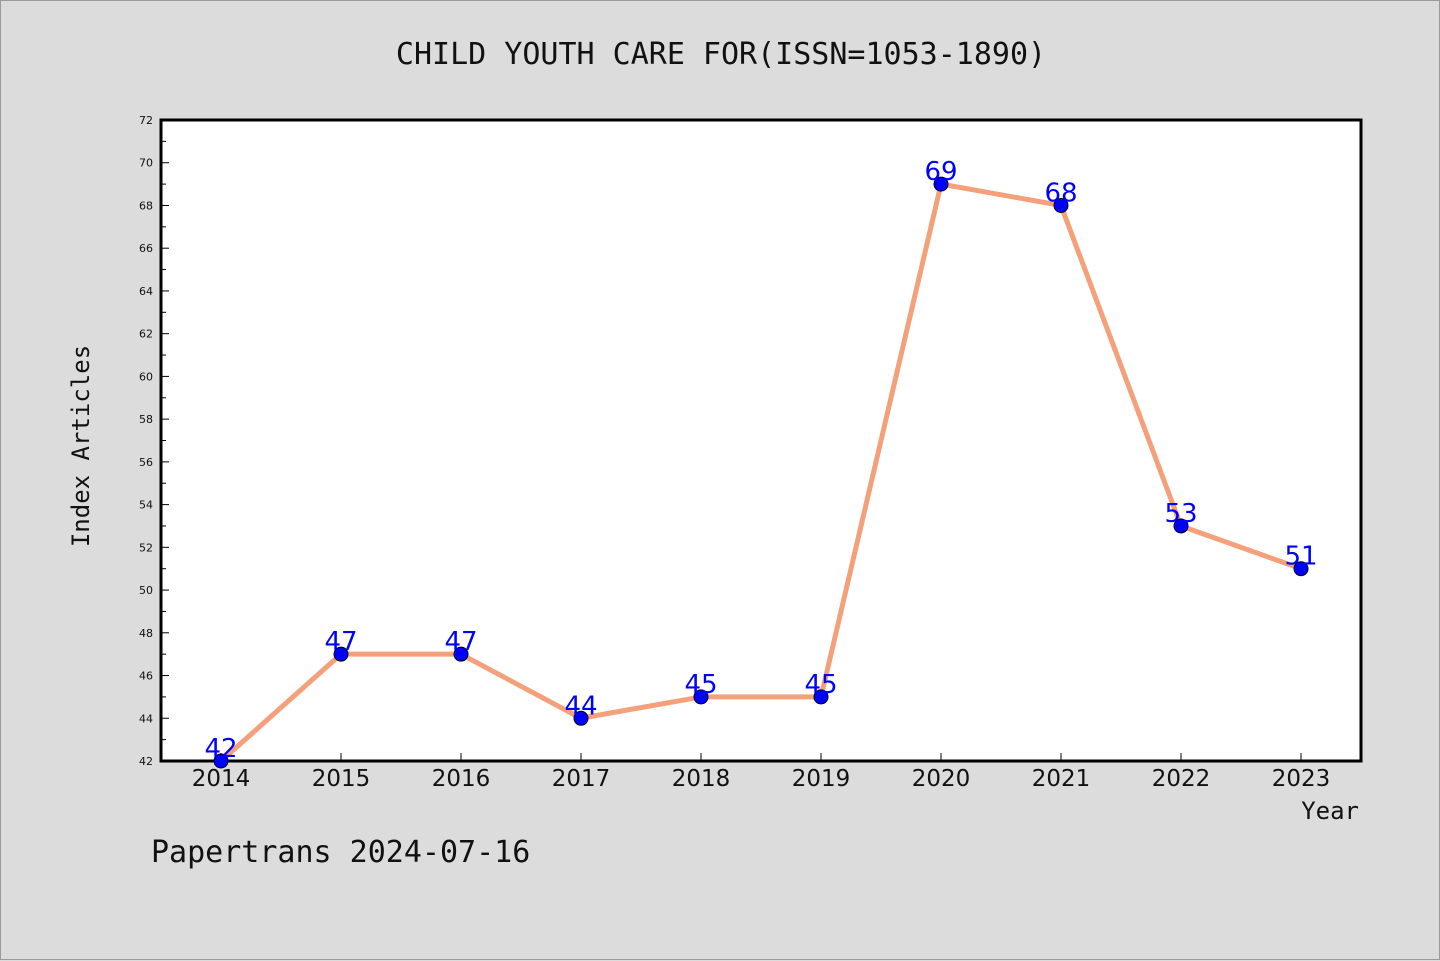 The width and height of the screenshot is (1440, 961). I want to click on x-tick-label: 2014, so click(221, 779).